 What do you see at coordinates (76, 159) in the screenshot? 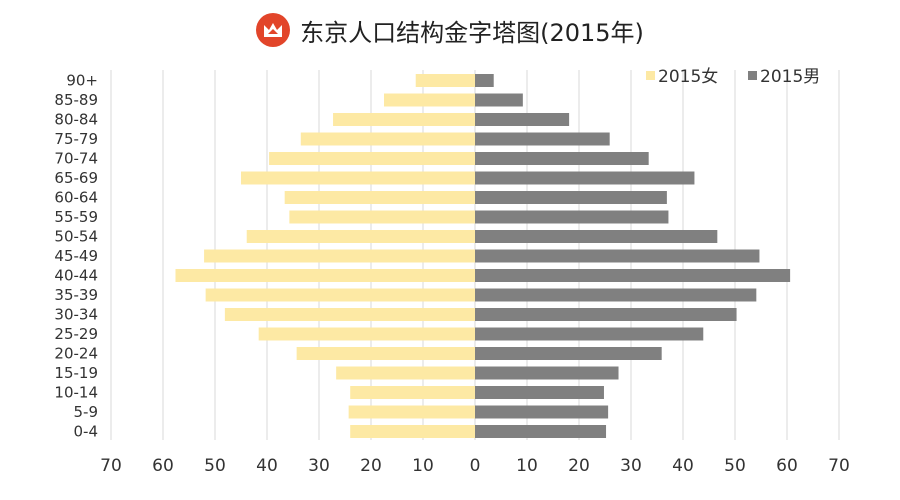
I see `y-category-label: 70-74` at bounding box center [76, 159].